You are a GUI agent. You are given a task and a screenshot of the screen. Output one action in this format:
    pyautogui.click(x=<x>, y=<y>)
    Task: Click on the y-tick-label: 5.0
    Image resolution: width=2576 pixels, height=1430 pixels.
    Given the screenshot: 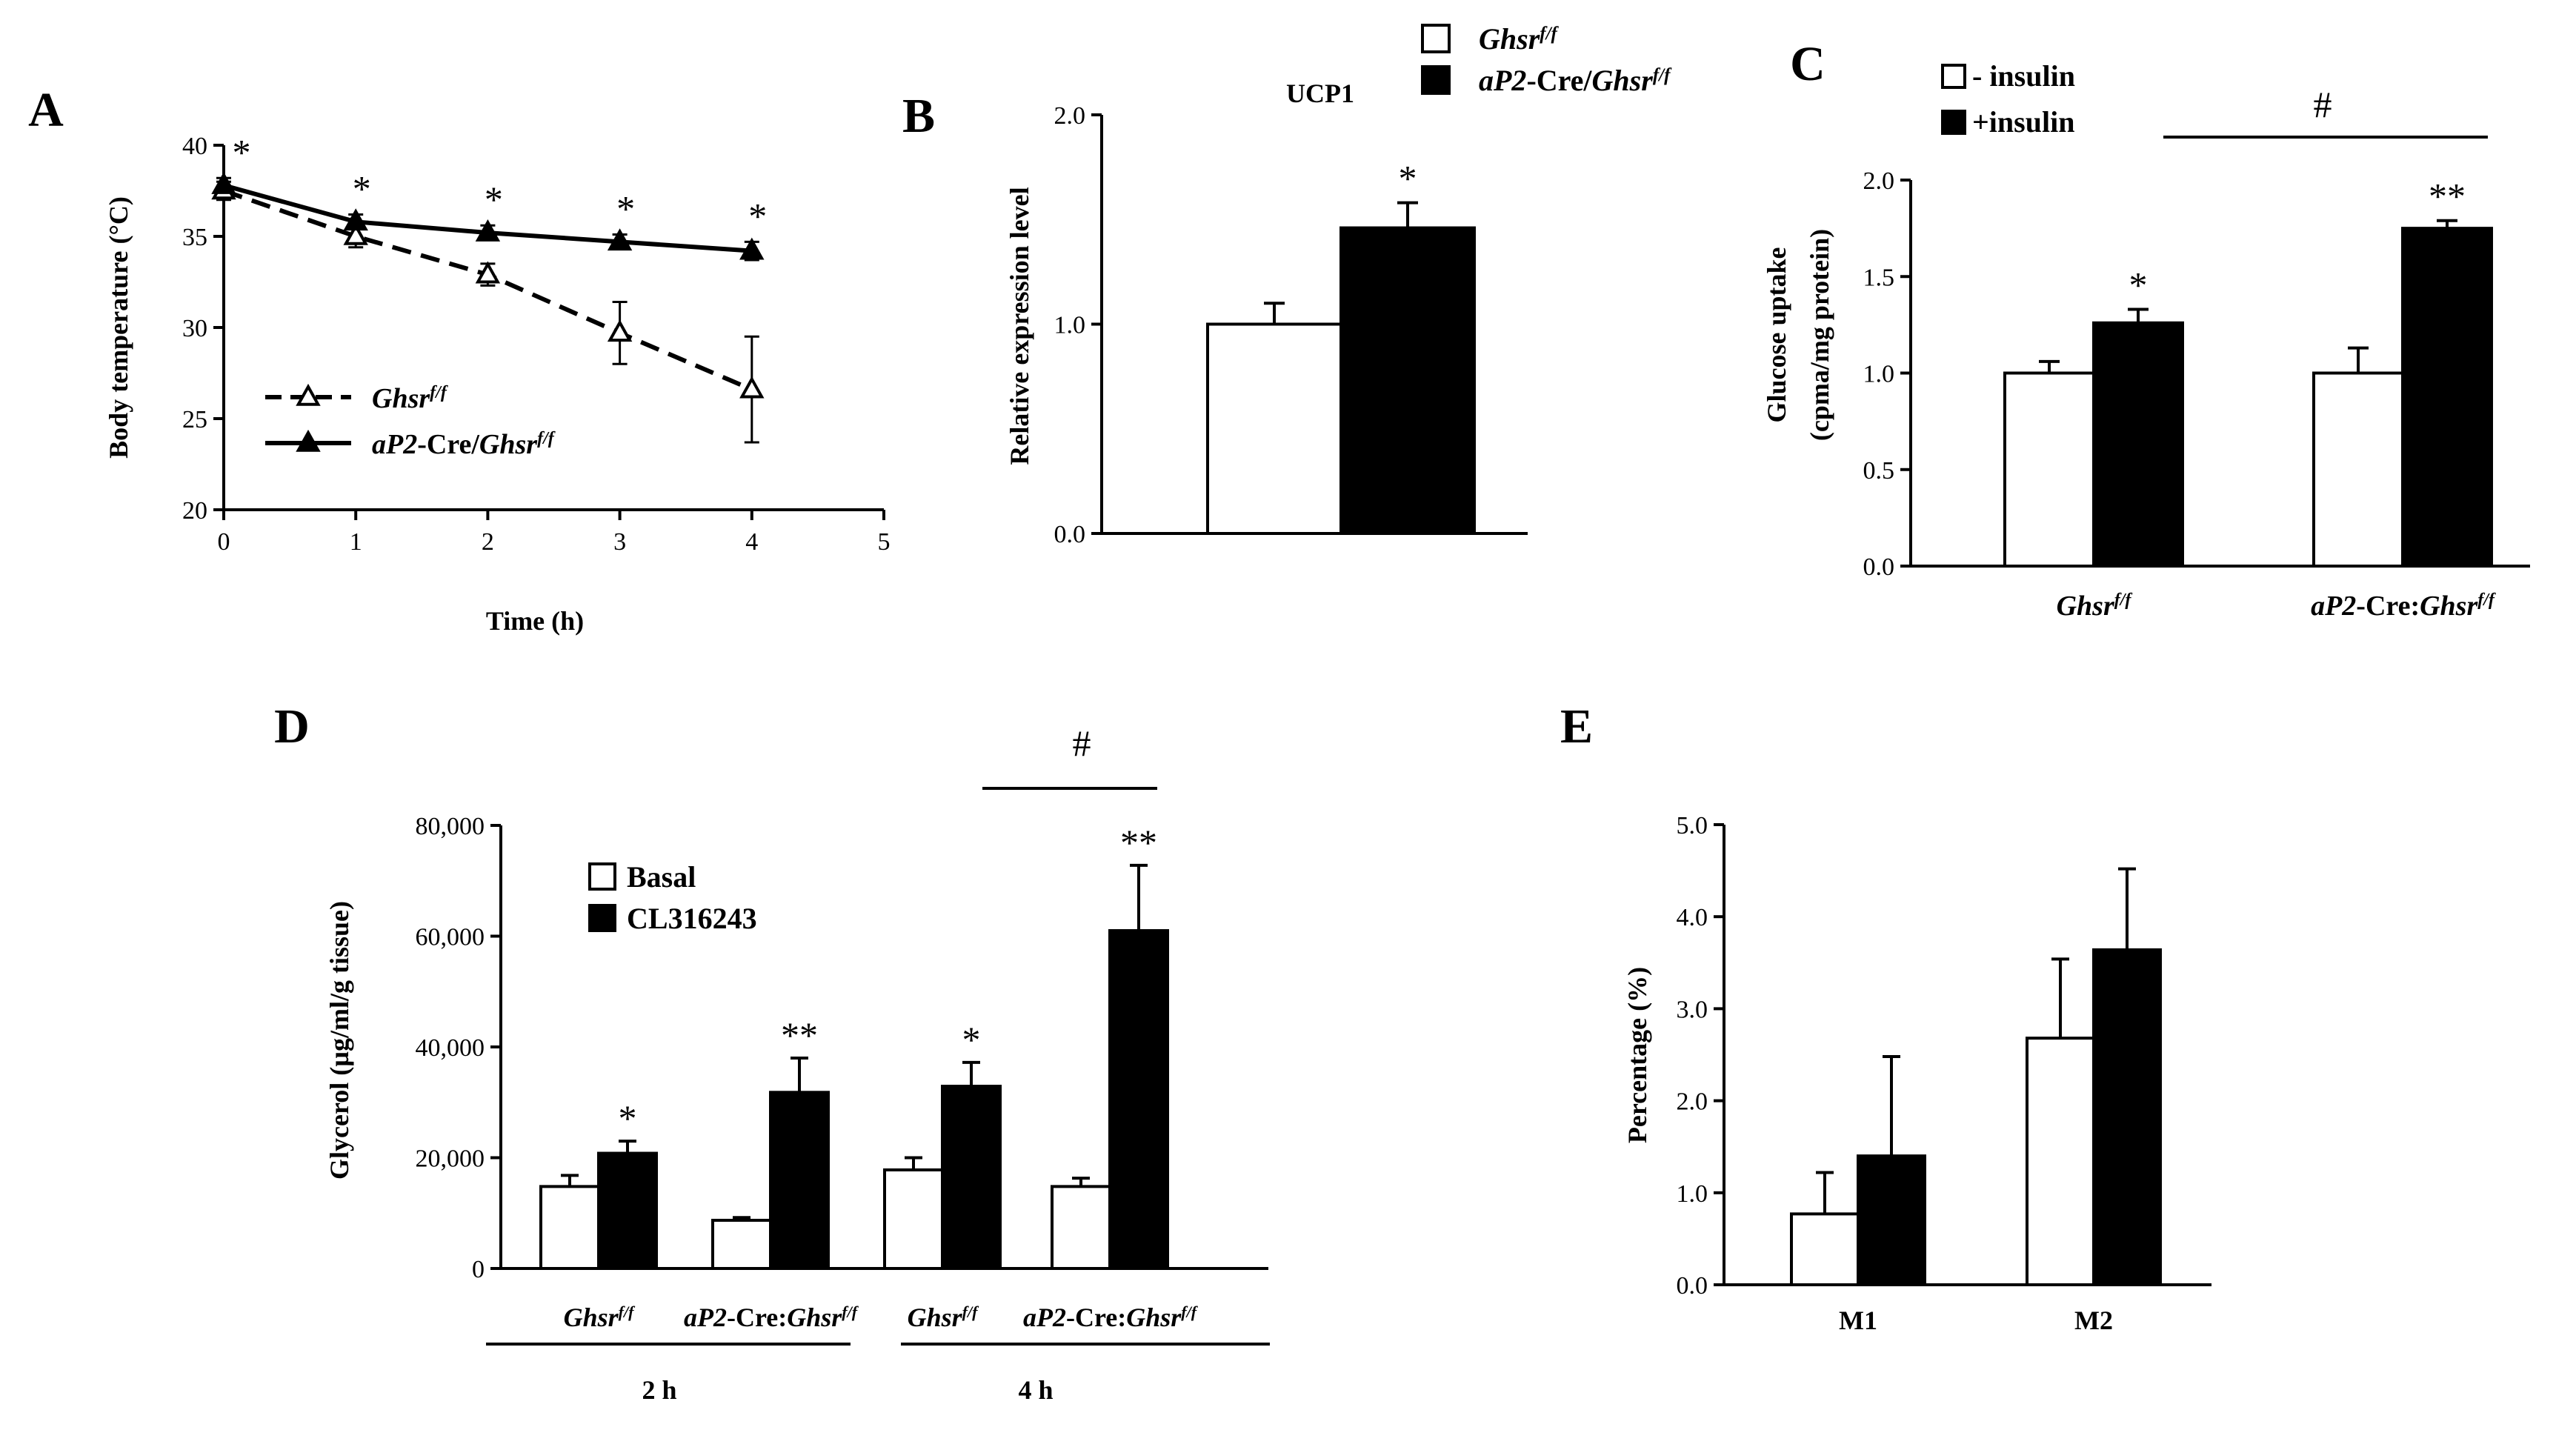 What is the action you would take?
    pyautogui.click(x=1692, y=825)
    